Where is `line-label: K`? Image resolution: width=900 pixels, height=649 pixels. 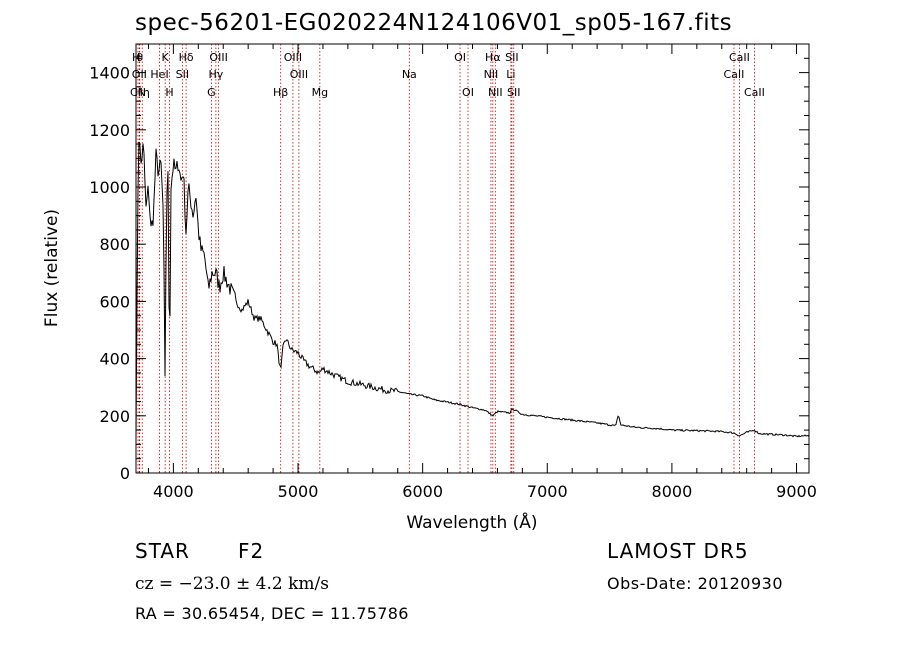 line-label: K is located at coordinates (166, 57).